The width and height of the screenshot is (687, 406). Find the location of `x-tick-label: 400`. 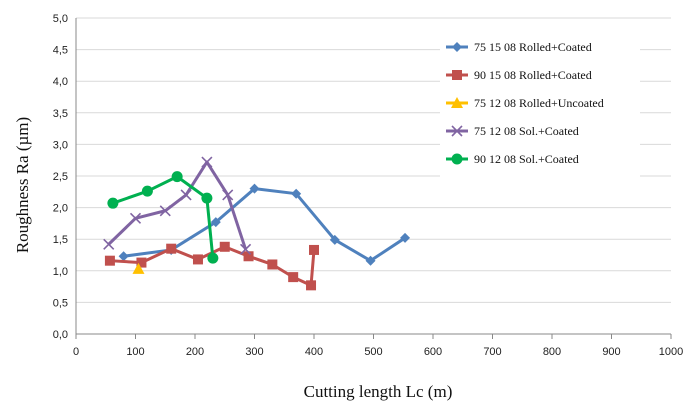

x-tick-label: 400 is located at coordinates (314, 352).